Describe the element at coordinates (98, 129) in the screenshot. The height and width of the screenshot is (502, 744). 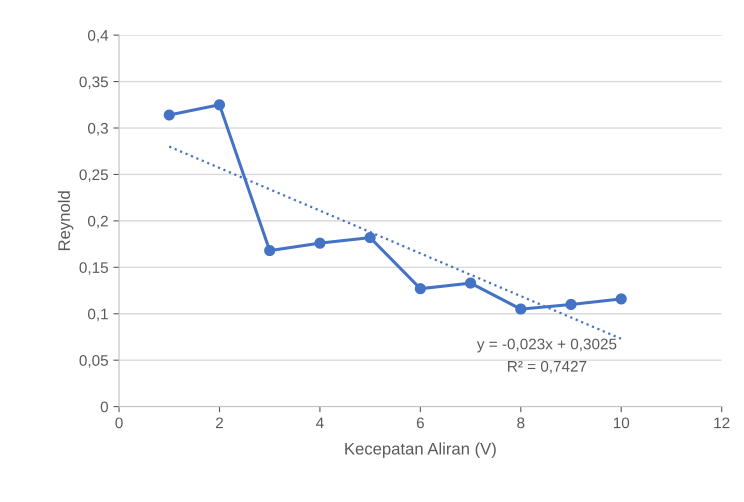
I see `y-tick-label: 0,3` at that location.